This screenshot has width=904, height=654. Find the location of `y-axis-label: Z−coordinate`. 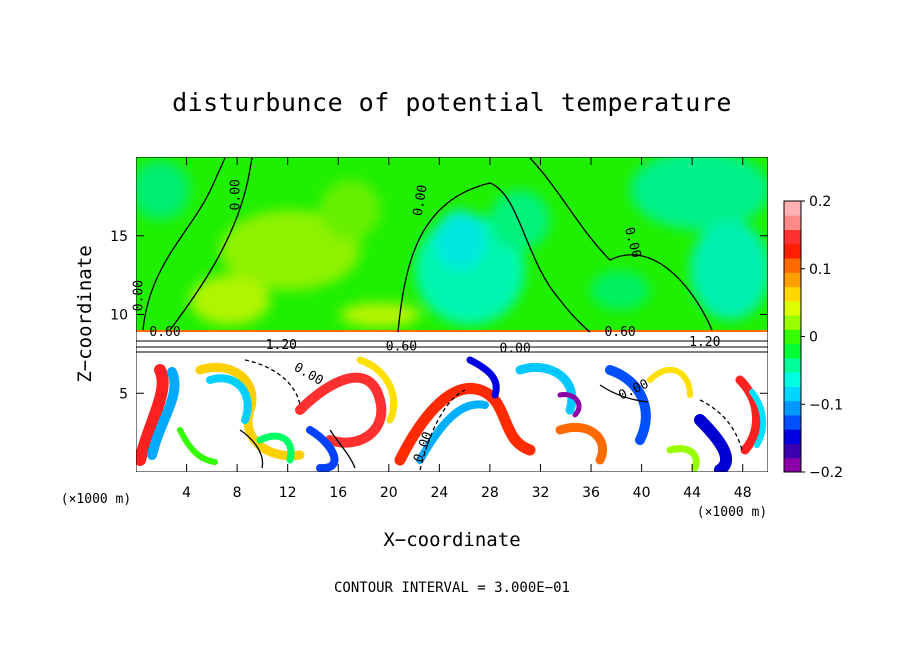

y-axis-label: Z−coordinate is located at coordinates (85, 313).